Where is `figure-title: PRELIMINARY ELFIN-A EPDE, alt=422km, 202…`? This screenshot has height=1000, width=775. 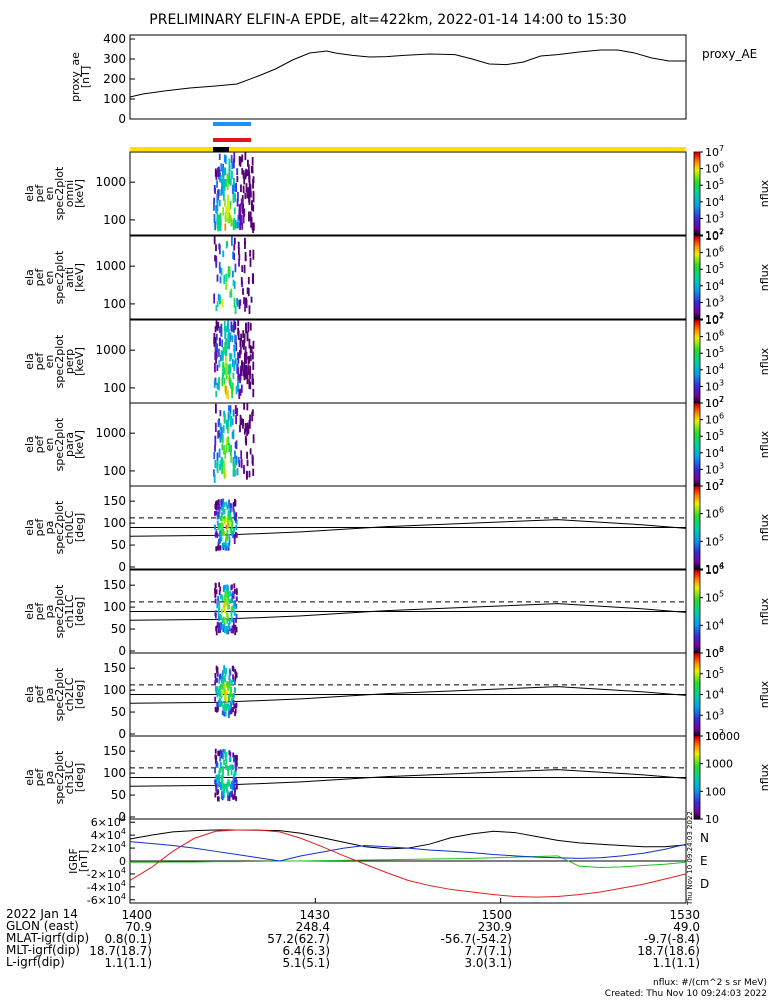 figure-title: PRELIMINARY ELFIN-A EPDE, alt=422km, 202… is located at coordinates (387, 20).